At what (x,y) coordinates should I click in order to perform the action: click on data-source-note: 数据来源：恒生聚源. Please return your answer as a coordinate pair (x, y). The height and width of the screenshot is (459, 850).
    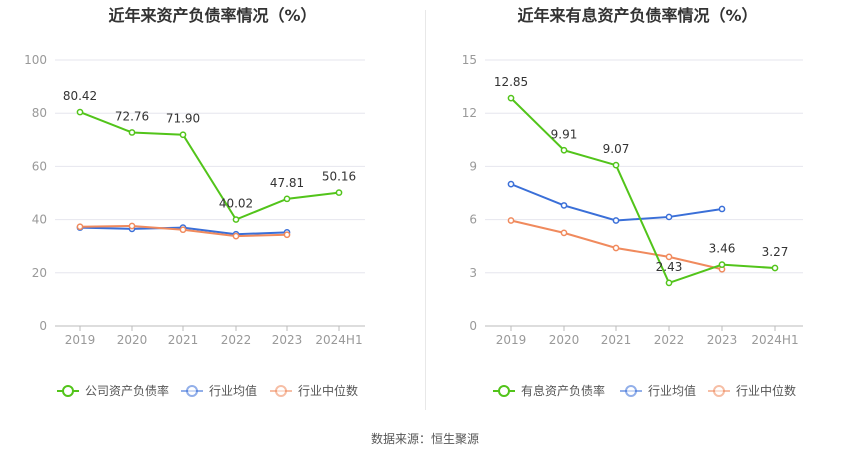
    Looking at the image, I should click on (424, 439).